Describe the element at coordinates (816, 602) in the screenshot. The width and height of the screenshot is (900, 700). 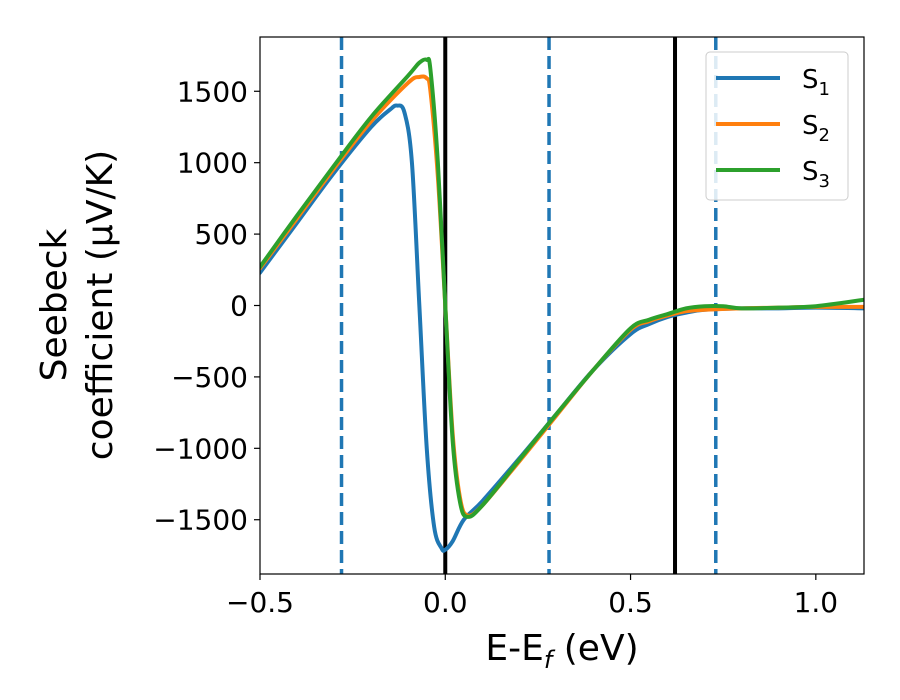
I see `x-tick-label: 1.0` at that location.